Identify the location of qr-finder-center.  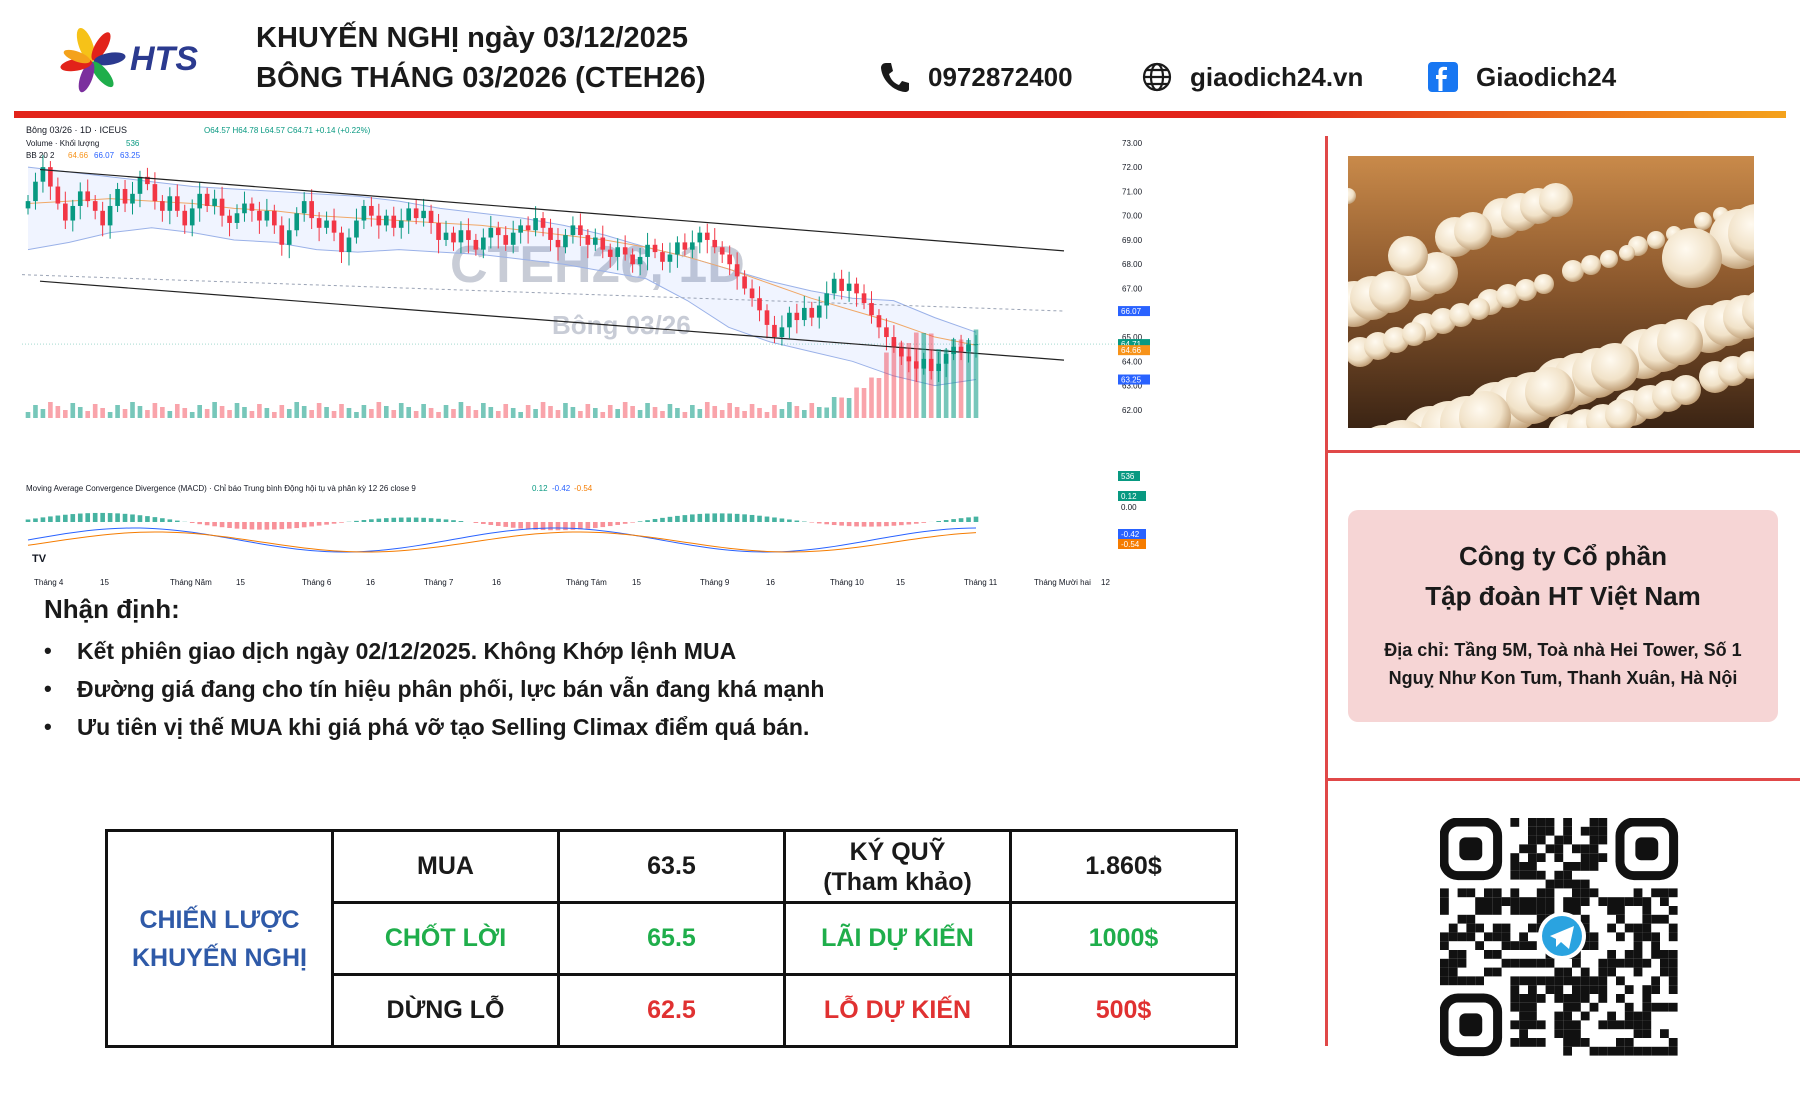
(1647, 849).